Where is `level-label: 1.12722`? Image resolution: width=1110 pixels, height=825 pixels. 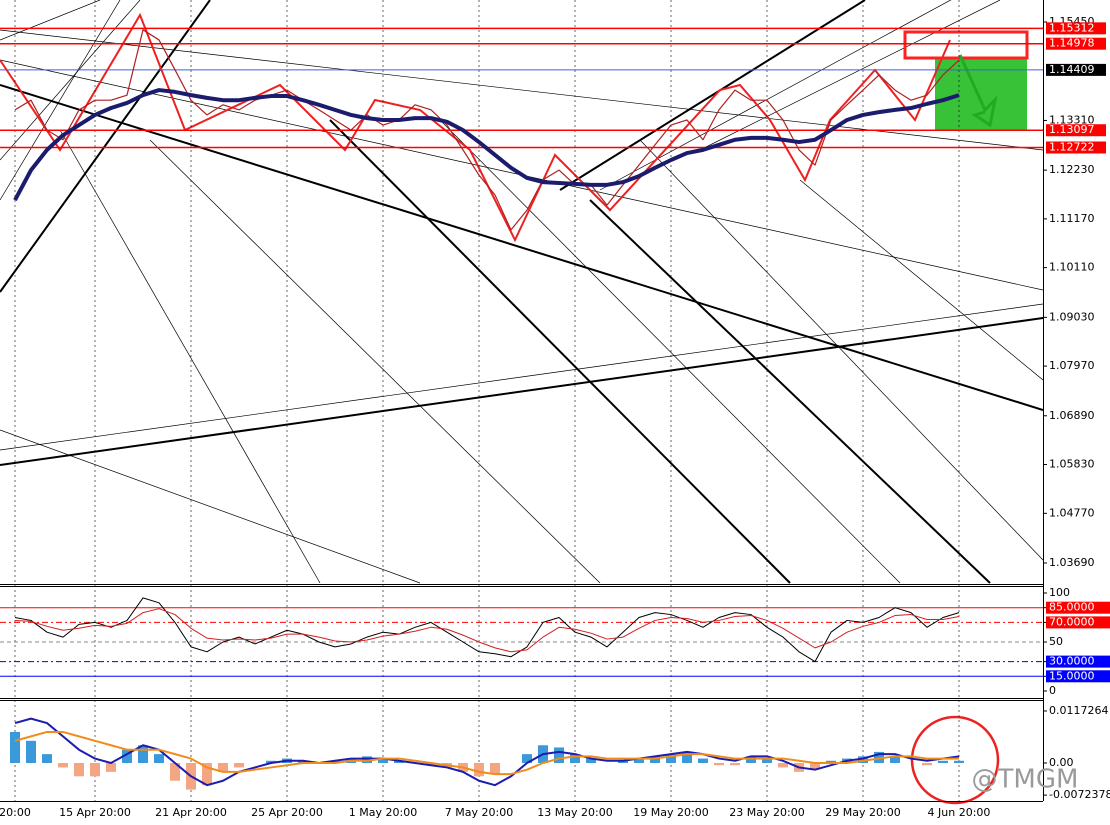
level-label: 1.12722 is located at coordinates (1072, 146).